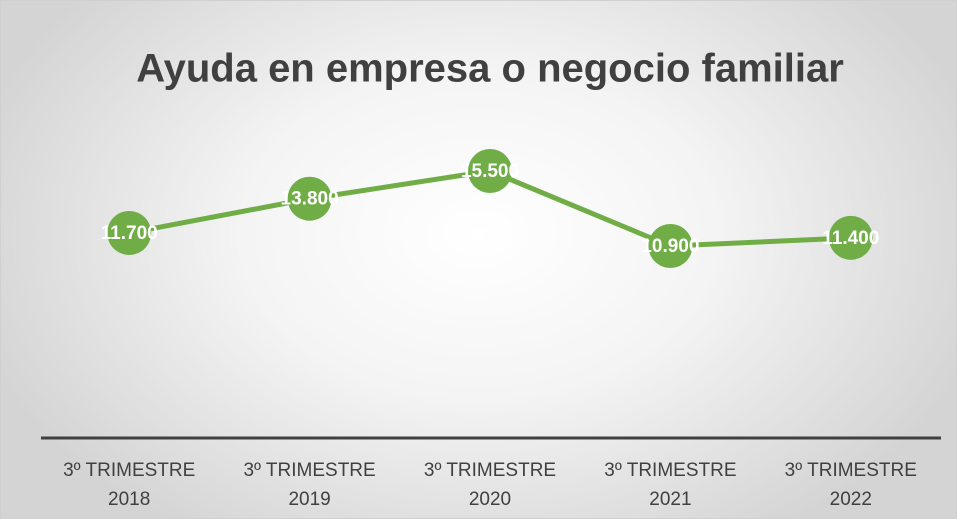 The width and height of the screenshot is (957, 519). I want to click on data-label: 11.700, so click(129, 233).